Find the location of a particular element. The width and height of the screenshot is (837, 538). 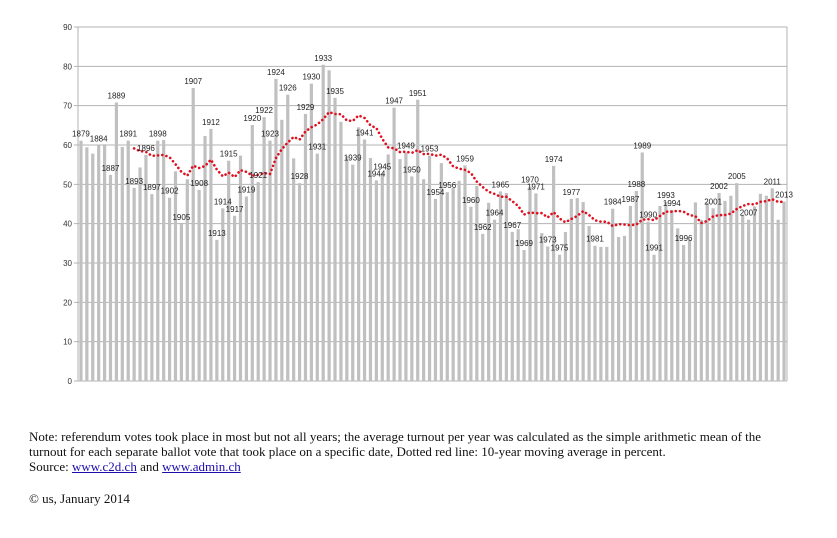

year-label-1924: 1924 is located at coordinates (276, 72).